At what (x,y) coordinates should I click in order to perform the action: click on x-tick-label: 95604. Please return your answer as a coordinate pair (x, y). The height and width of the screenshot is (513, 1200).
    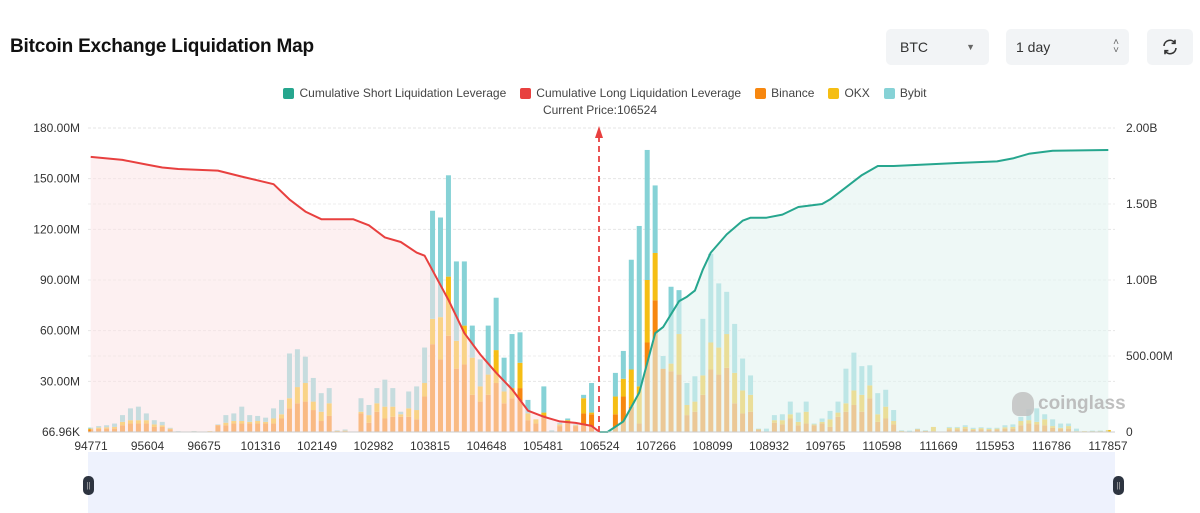
    Looking at the image, I should click on (148, 445).